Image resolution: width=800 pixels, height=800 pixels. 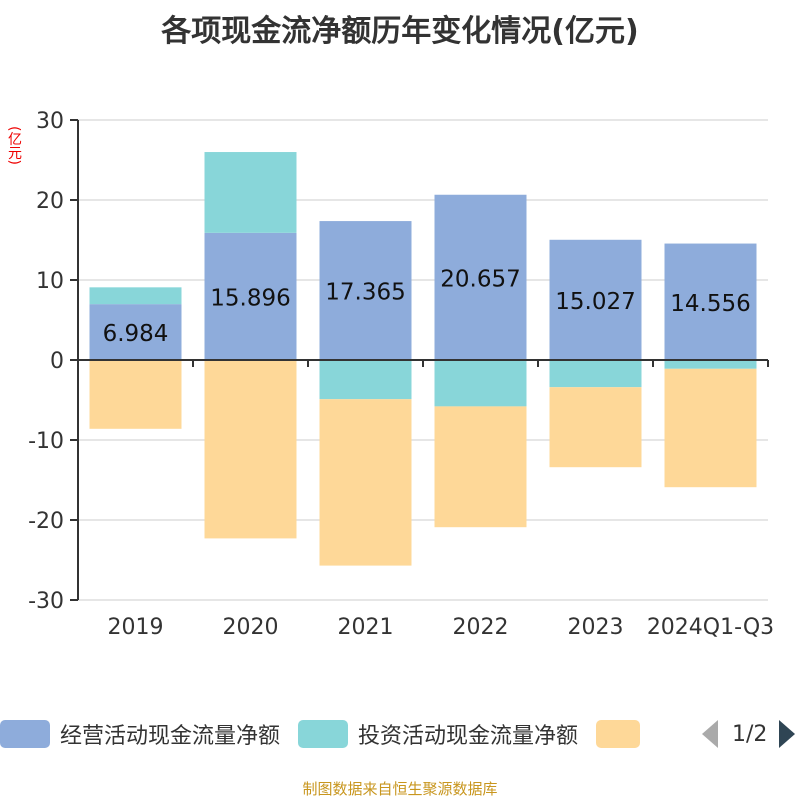 What do you see at coordinates (400, 31) in the screenshot?
I see `chart-title: 各项现金流净额历年变化情况(亿元)` at bounding box center [400, 31].